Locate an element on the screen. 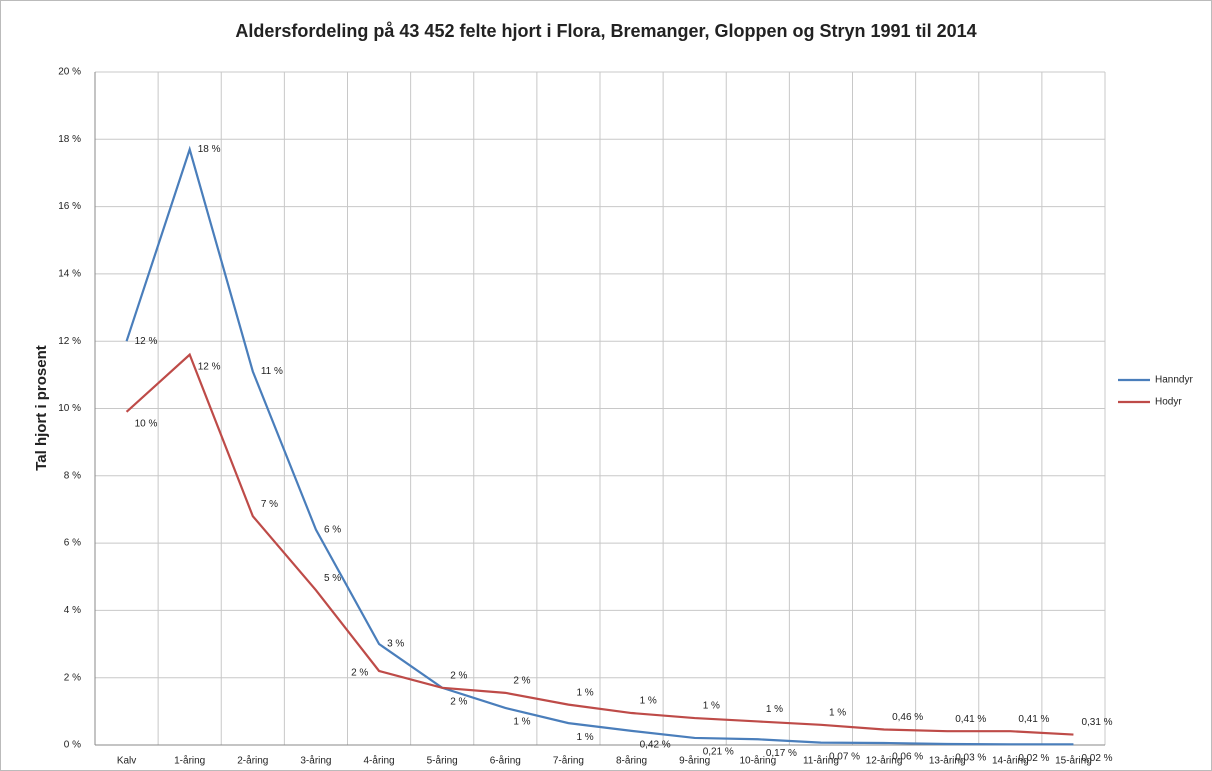 The height and width of the screenshot is (771, 1212). x-tick-label: 8-åring is located at coordinates (631, 761).